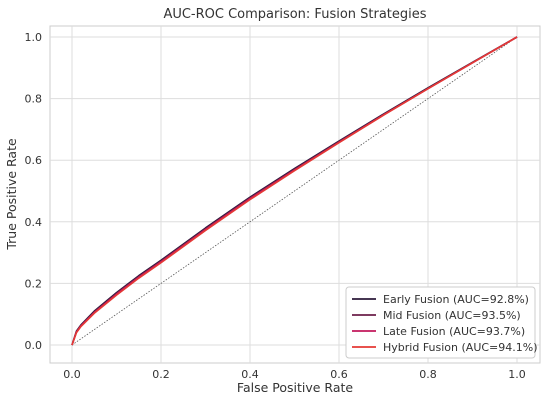 This screenshot has height=401, width=550. I want to click on x-tick-label: 0.8, so click(428, 374).